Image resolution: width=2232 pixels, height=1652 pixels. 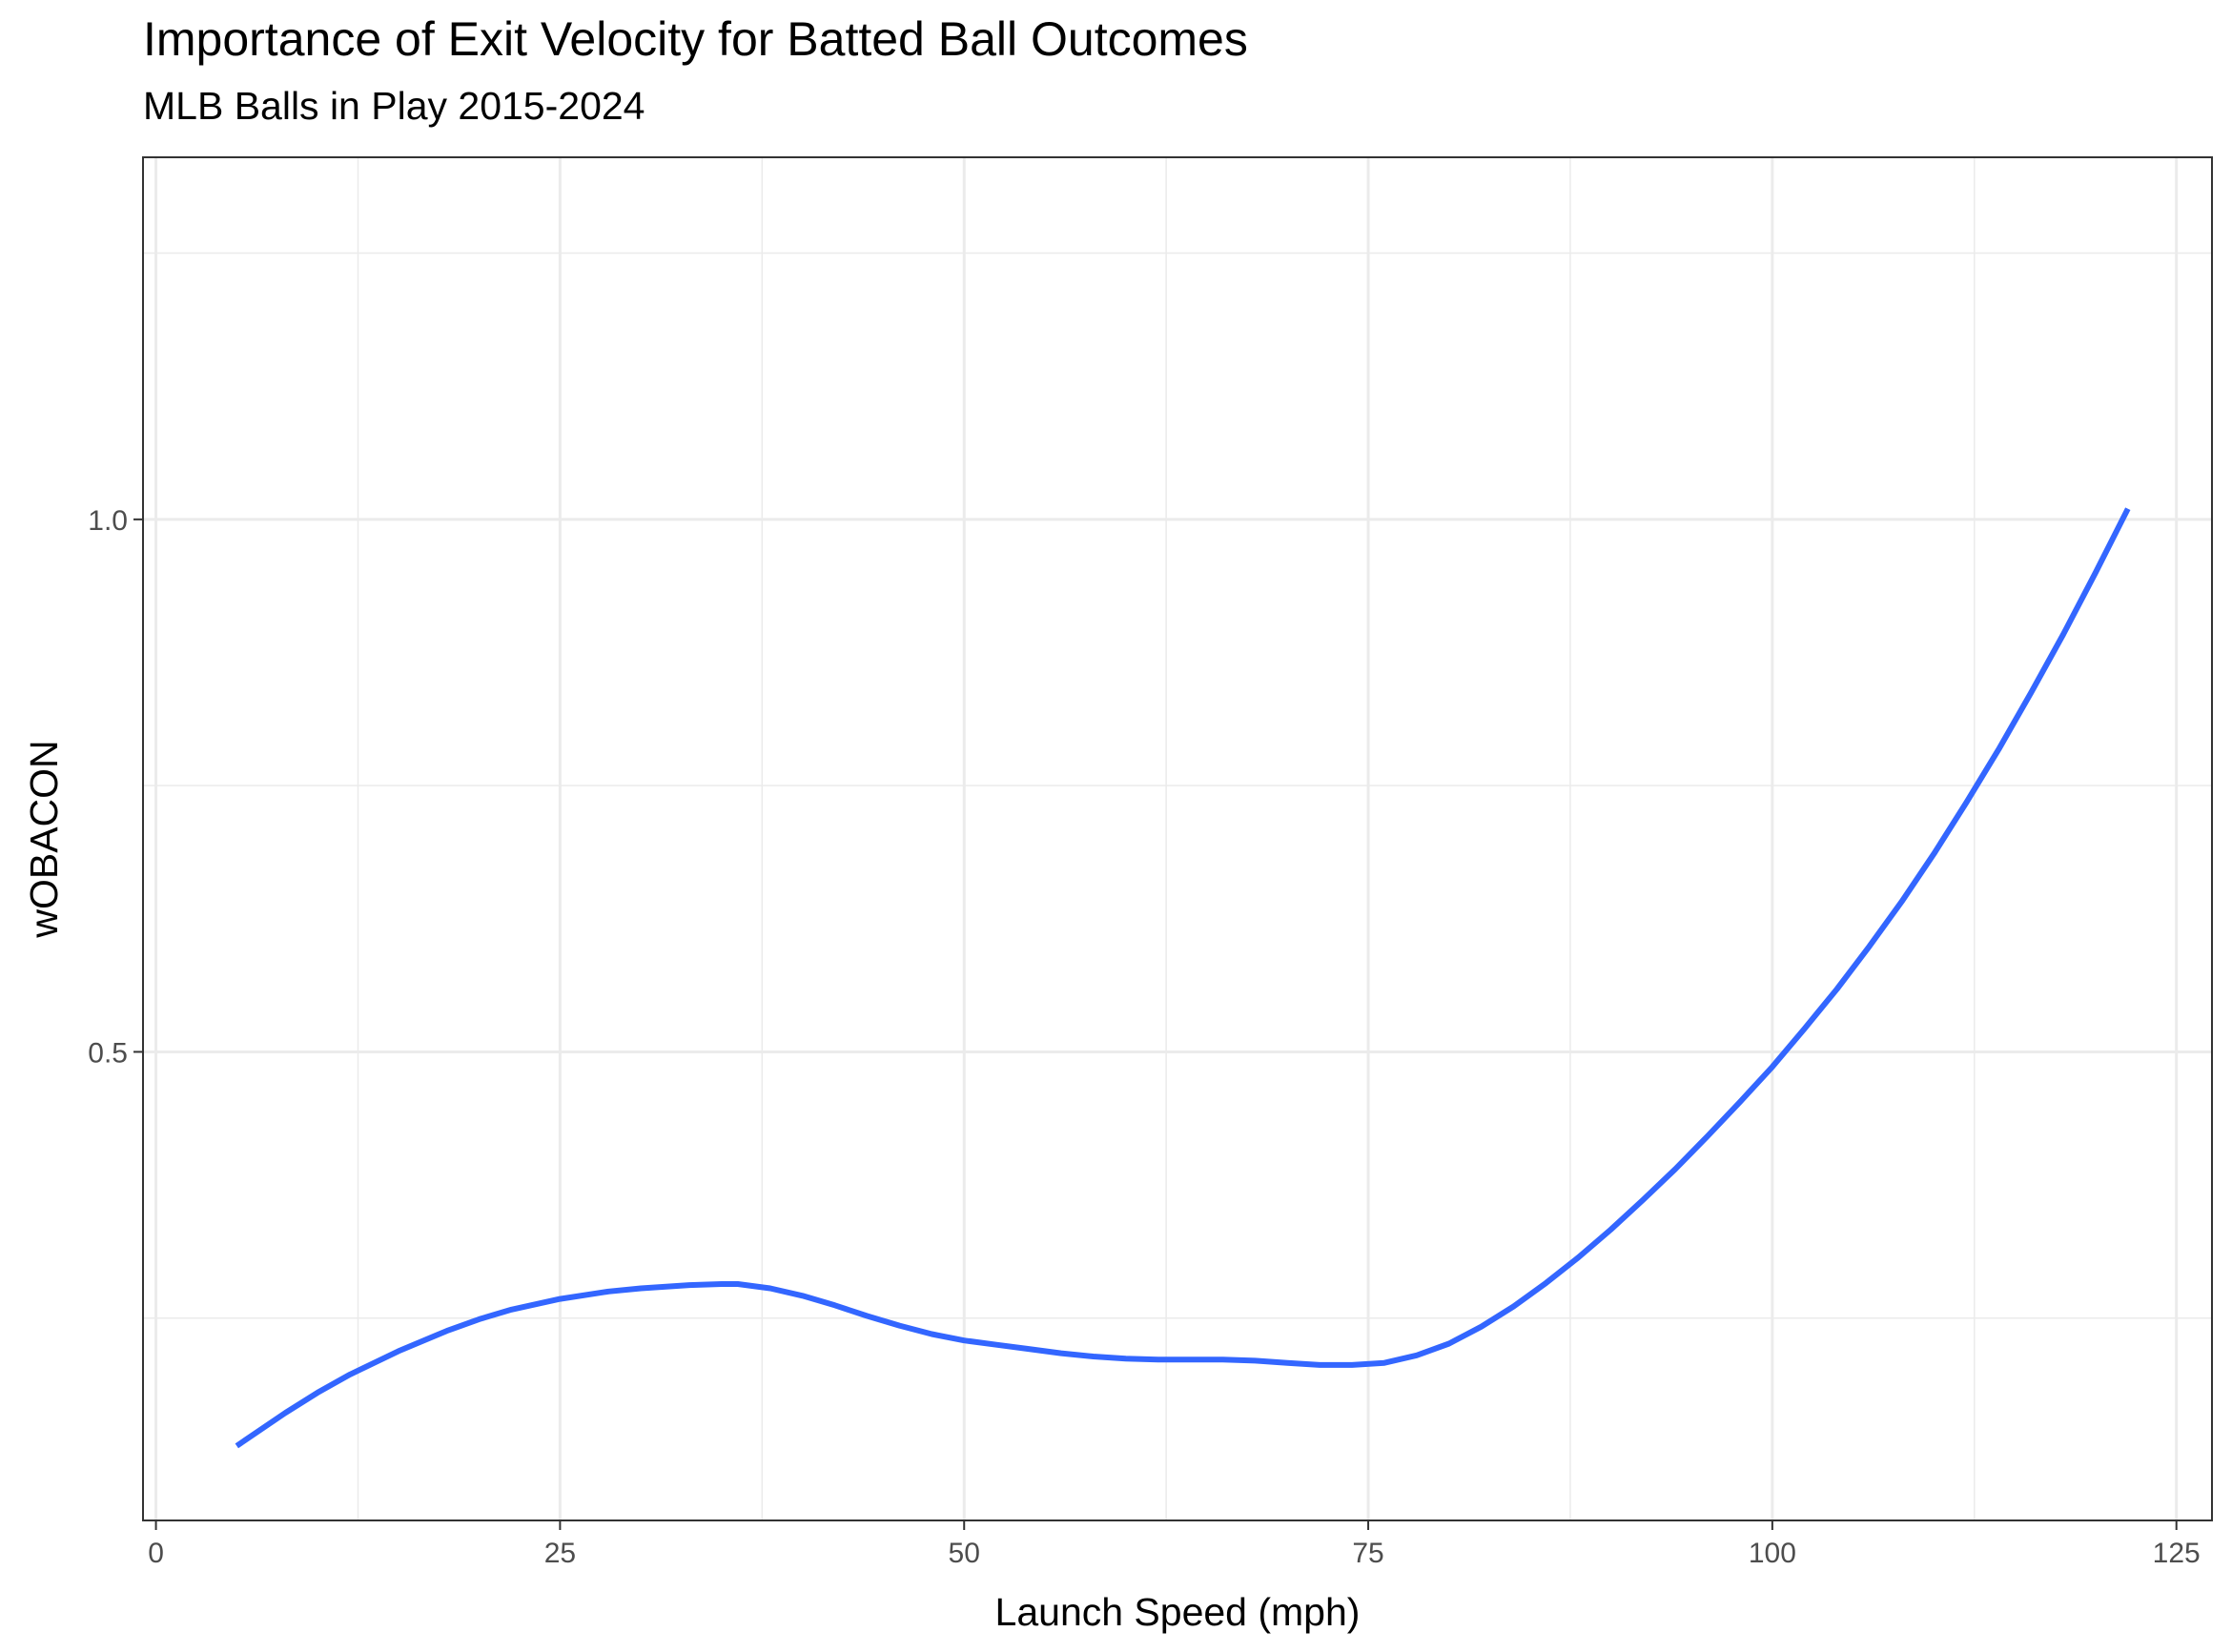 What do you see at coordinates (560, 1553) in the screenshot?
I see `x-tick-label: 25` at bounding box center [560, 1553].